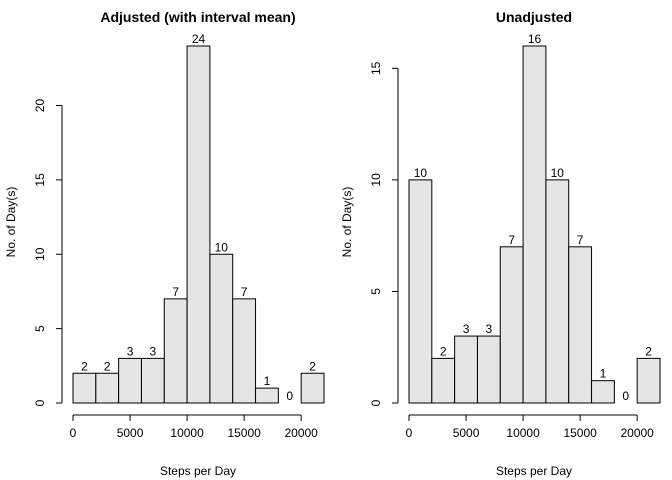  What do you see at coordinates (199, 39) in the screenshot?
I see `bar-data-label: 24` at bounding box center [199, 39].